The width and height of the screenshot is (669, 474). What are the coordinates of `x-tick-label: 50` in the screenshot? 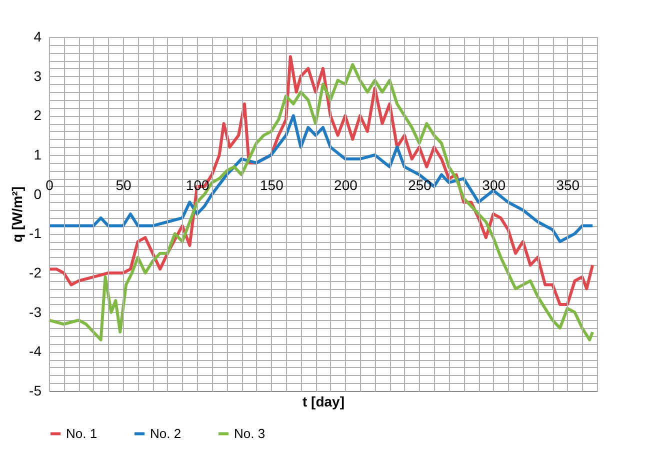 It's located at (124, 184).